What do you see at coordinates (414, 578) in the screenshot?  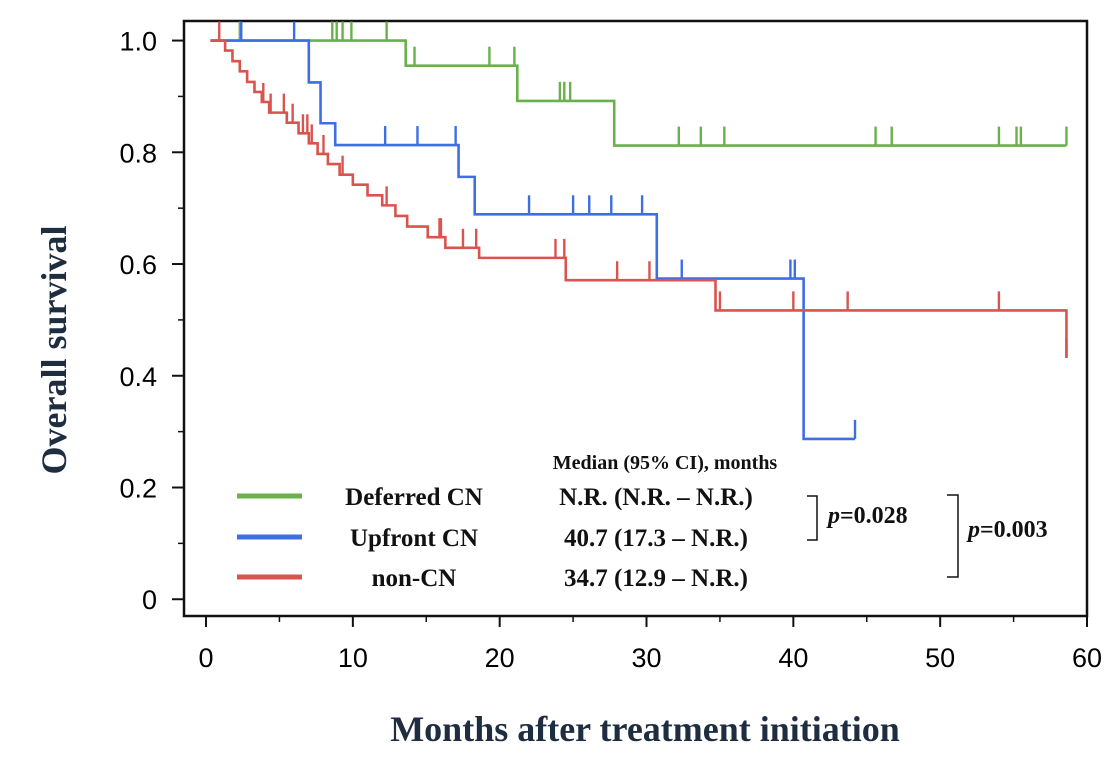 I see `legend-label-non-cn: non-CN` at bounding box center [414, 578].